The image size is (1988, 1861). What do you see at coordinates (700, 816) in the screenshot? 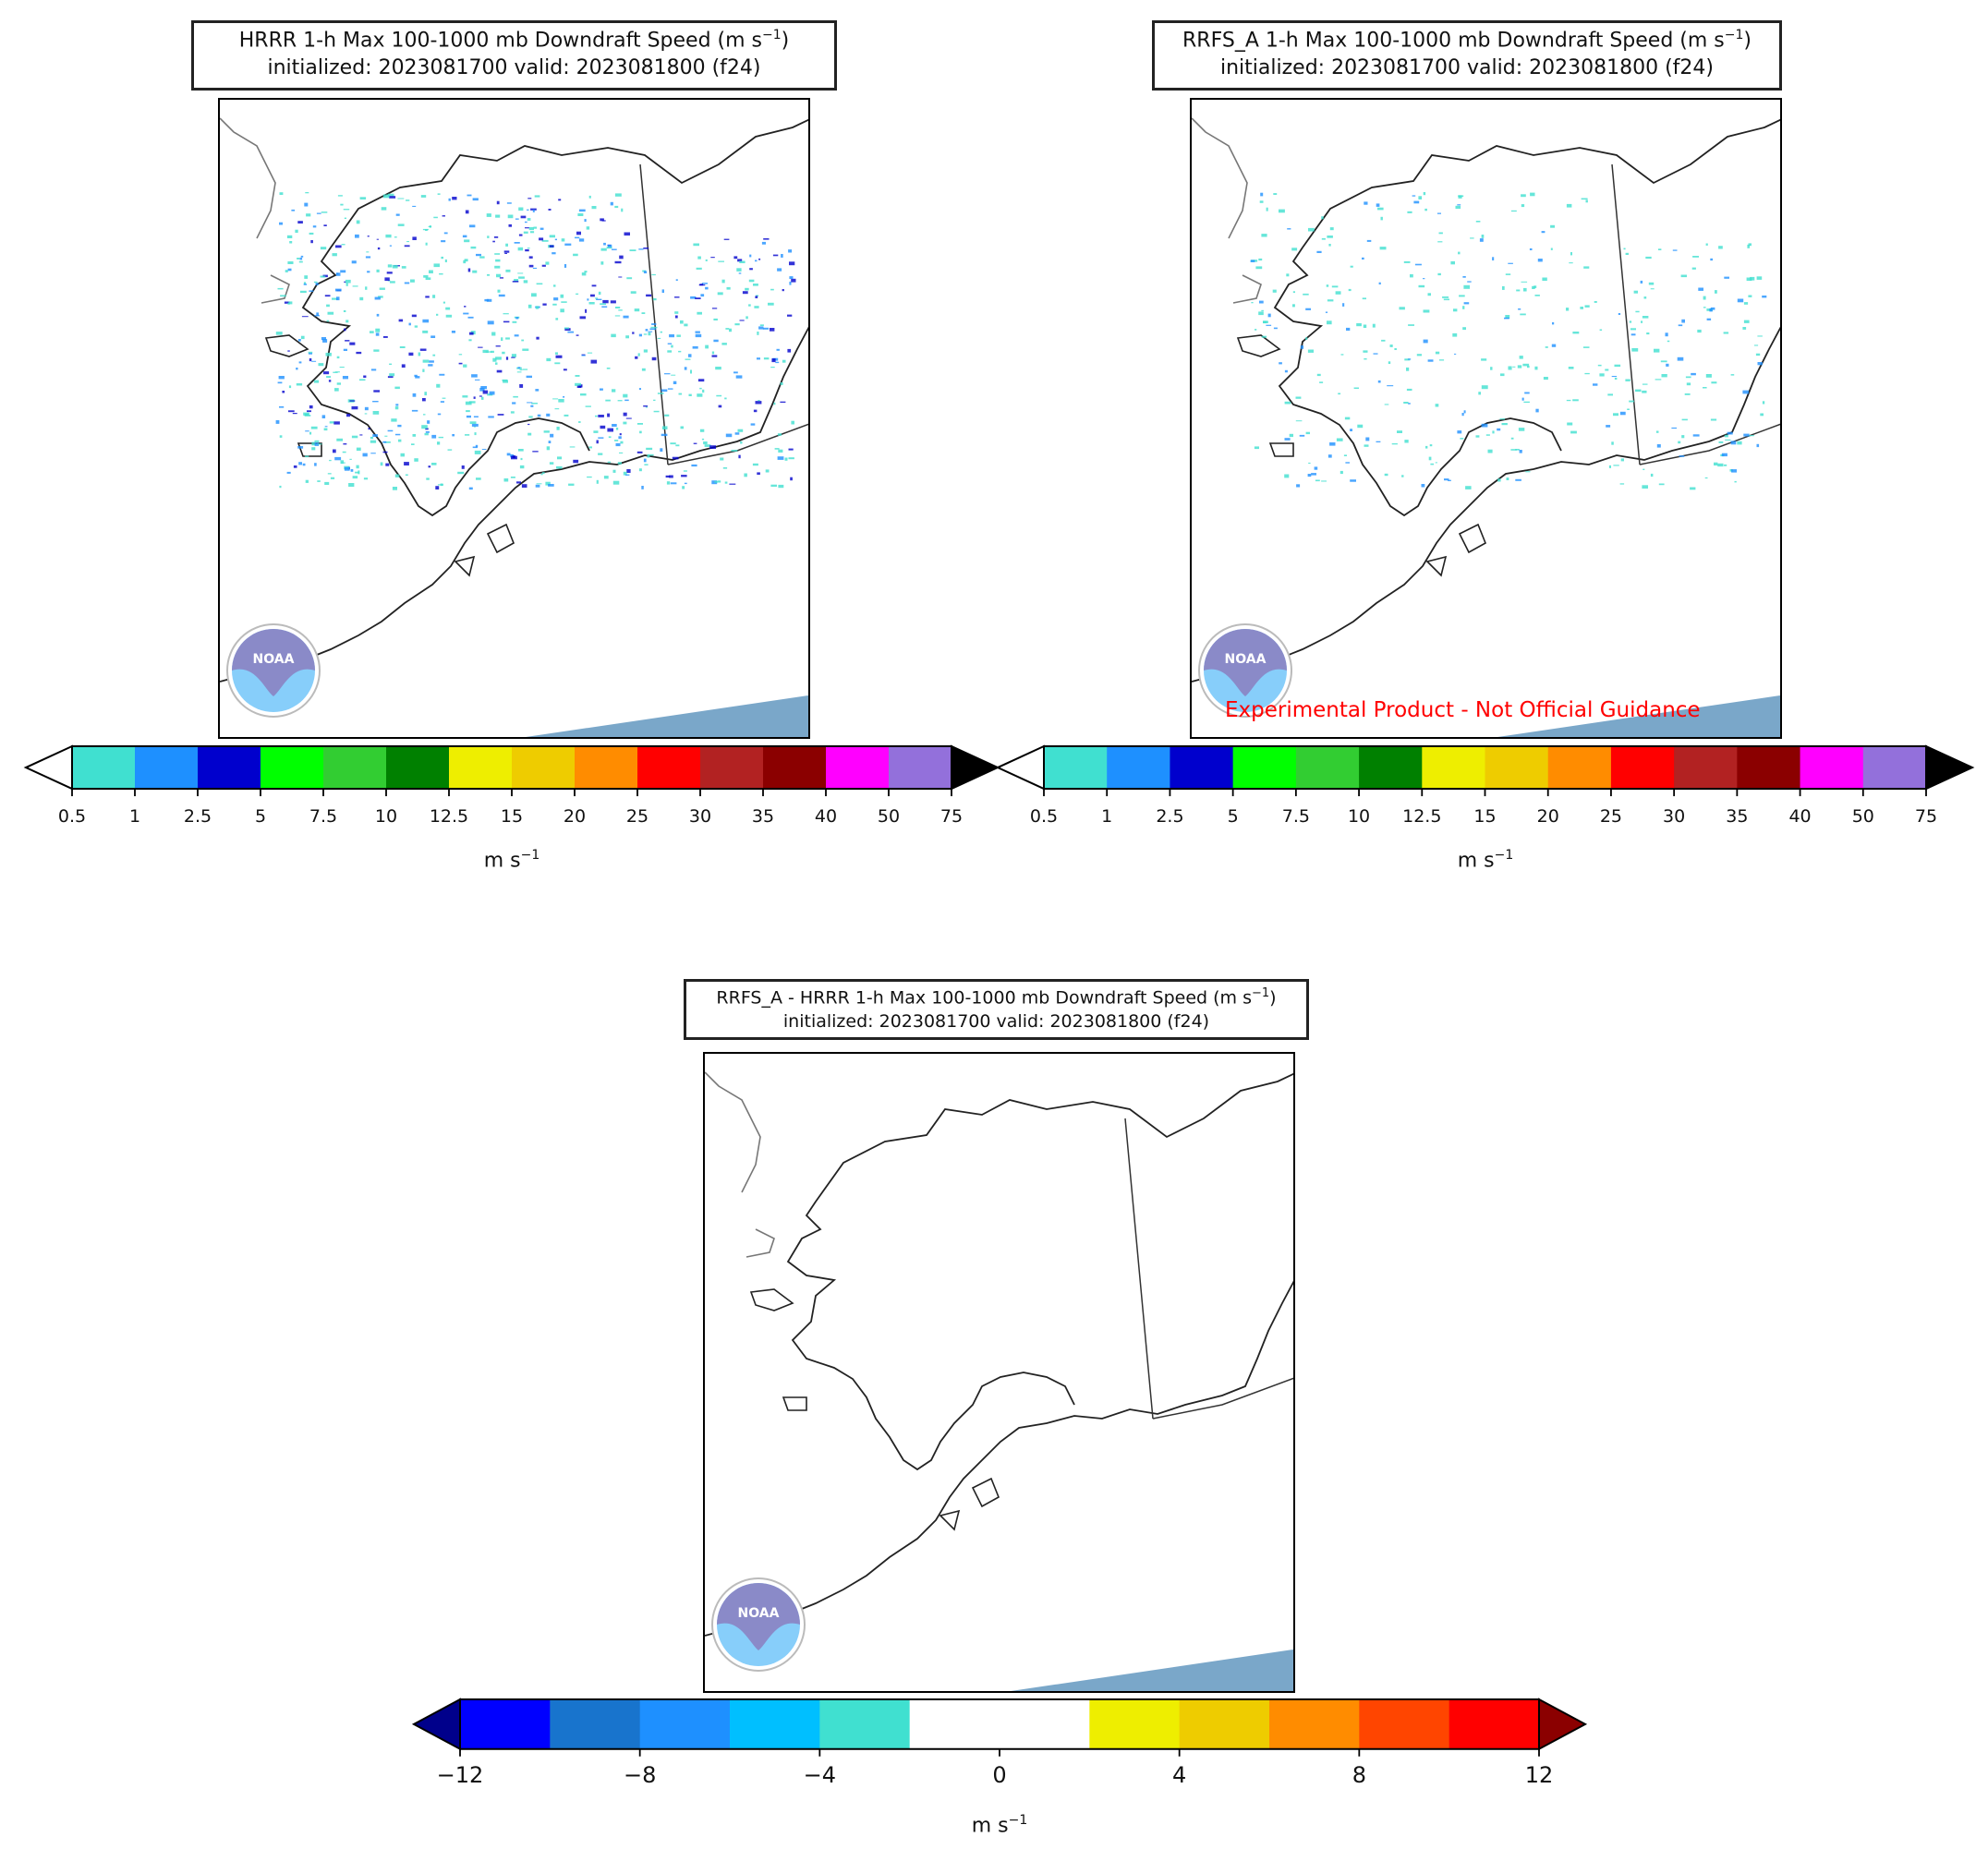
I see `colorbar-tick-label: 30` at bounding box center [700, 816].